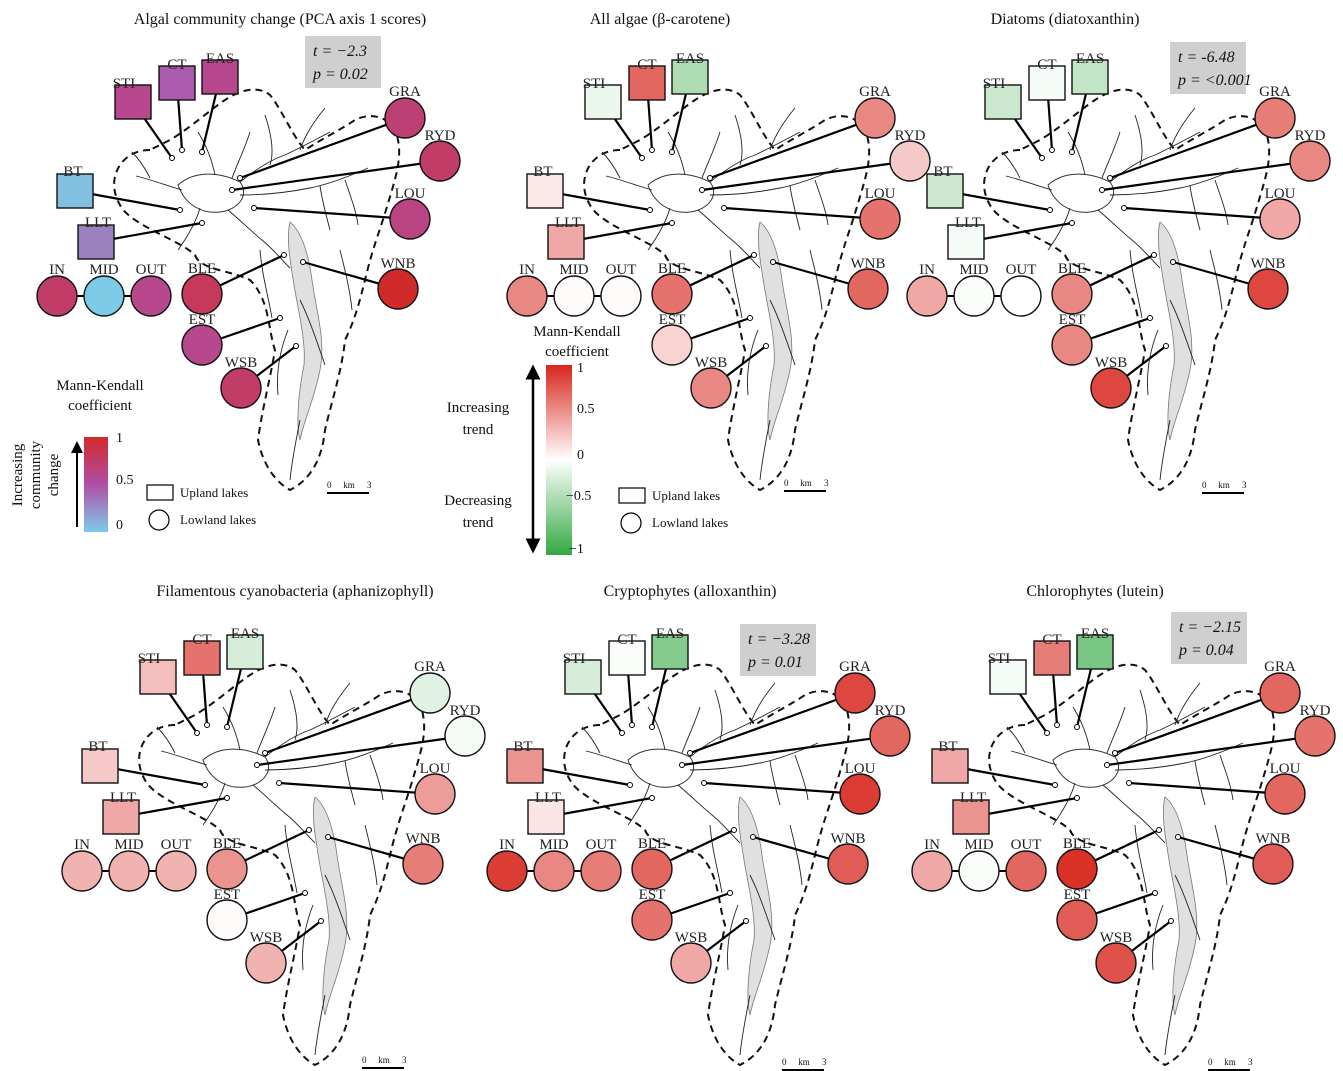  What do you see at coordinates (786, 750) in the screenshot?
I see `connector-ryd` at bounding box center [786, 750].